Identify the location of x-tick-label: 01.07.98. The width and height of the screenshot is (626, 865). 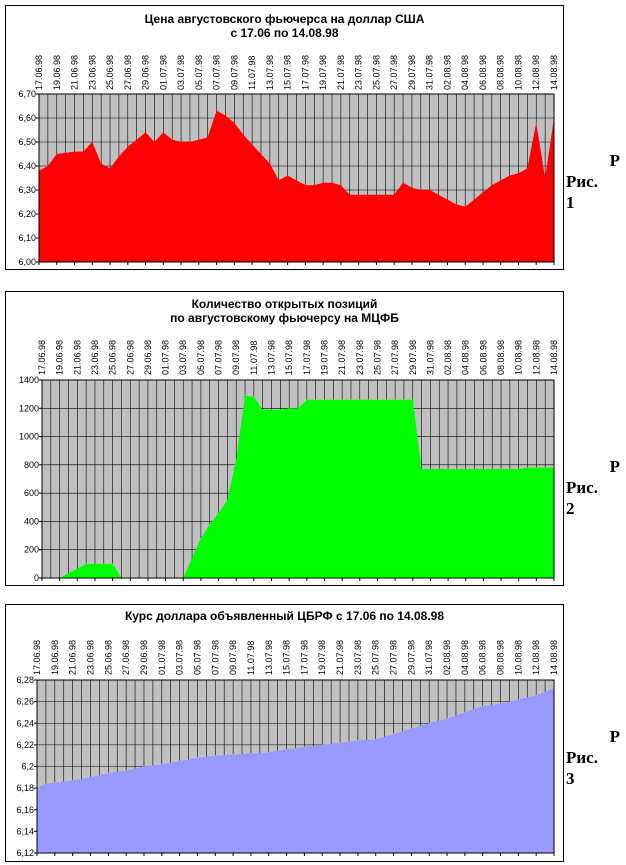
(163, 72).